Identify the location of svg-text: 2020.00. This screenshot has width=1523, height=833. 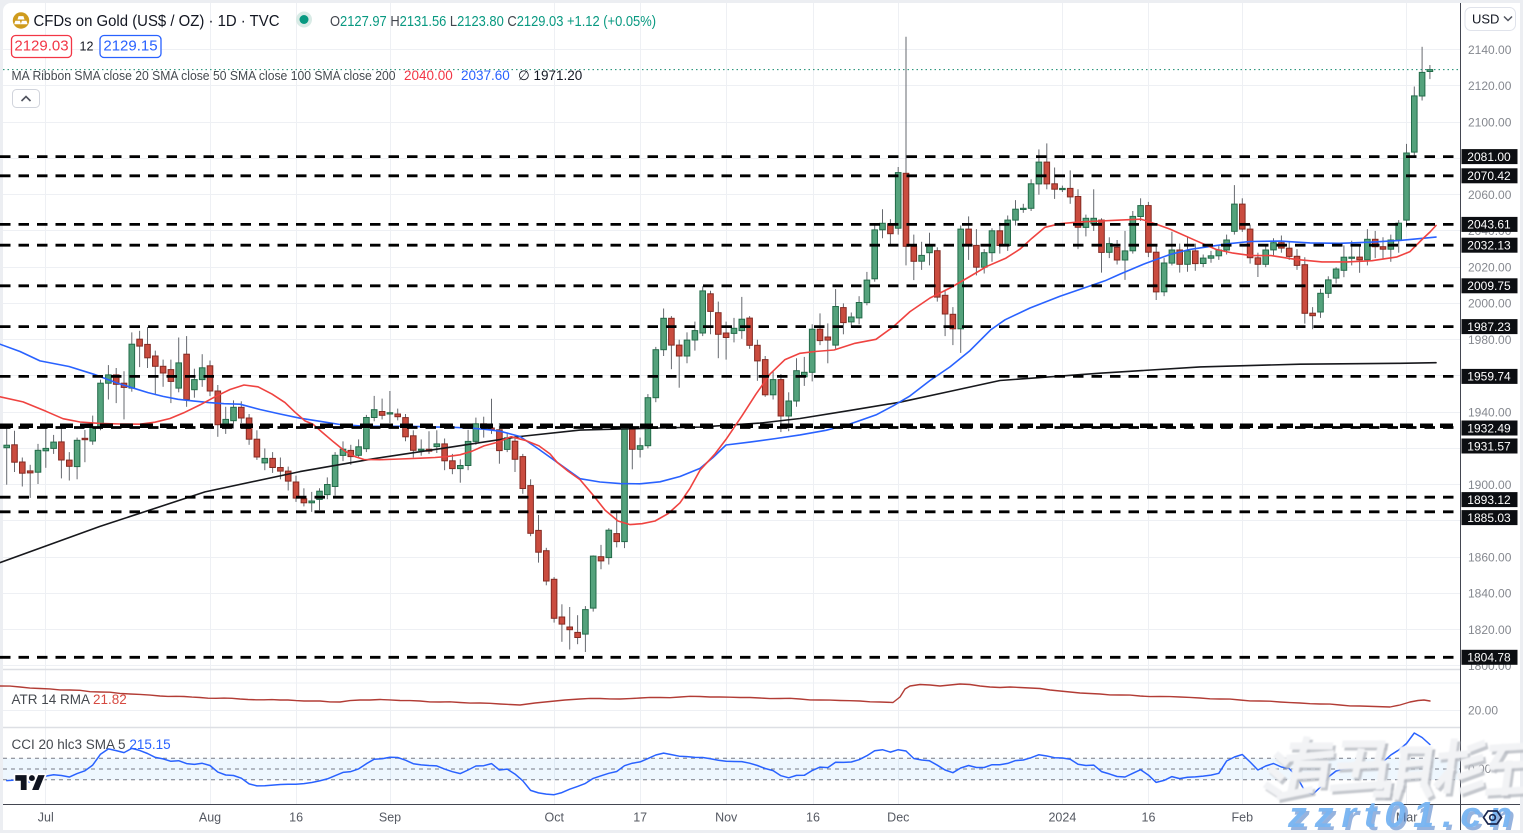
(1490, 267).